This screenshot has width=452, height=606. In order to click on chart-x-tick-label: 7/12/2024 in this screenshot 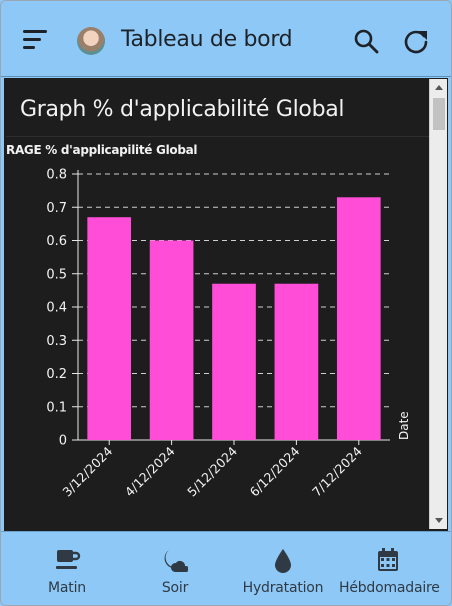, I will do `click(337, 471)`.